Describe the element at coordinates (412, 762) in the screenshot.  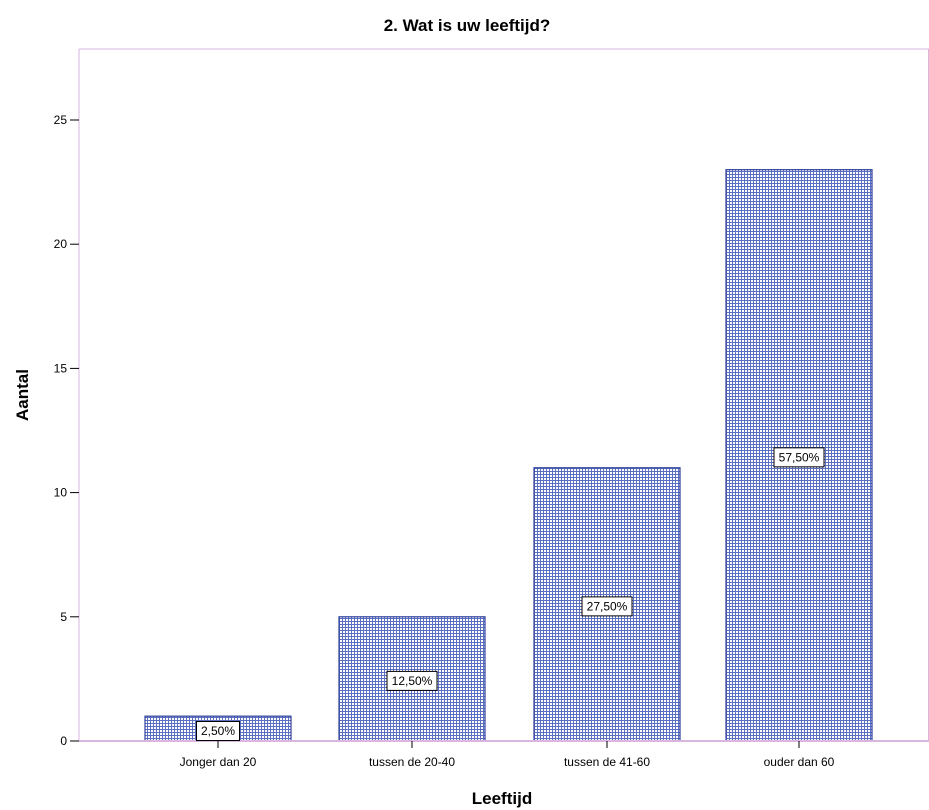
I see `x-tick-label: tussen de 20-40` at that location.